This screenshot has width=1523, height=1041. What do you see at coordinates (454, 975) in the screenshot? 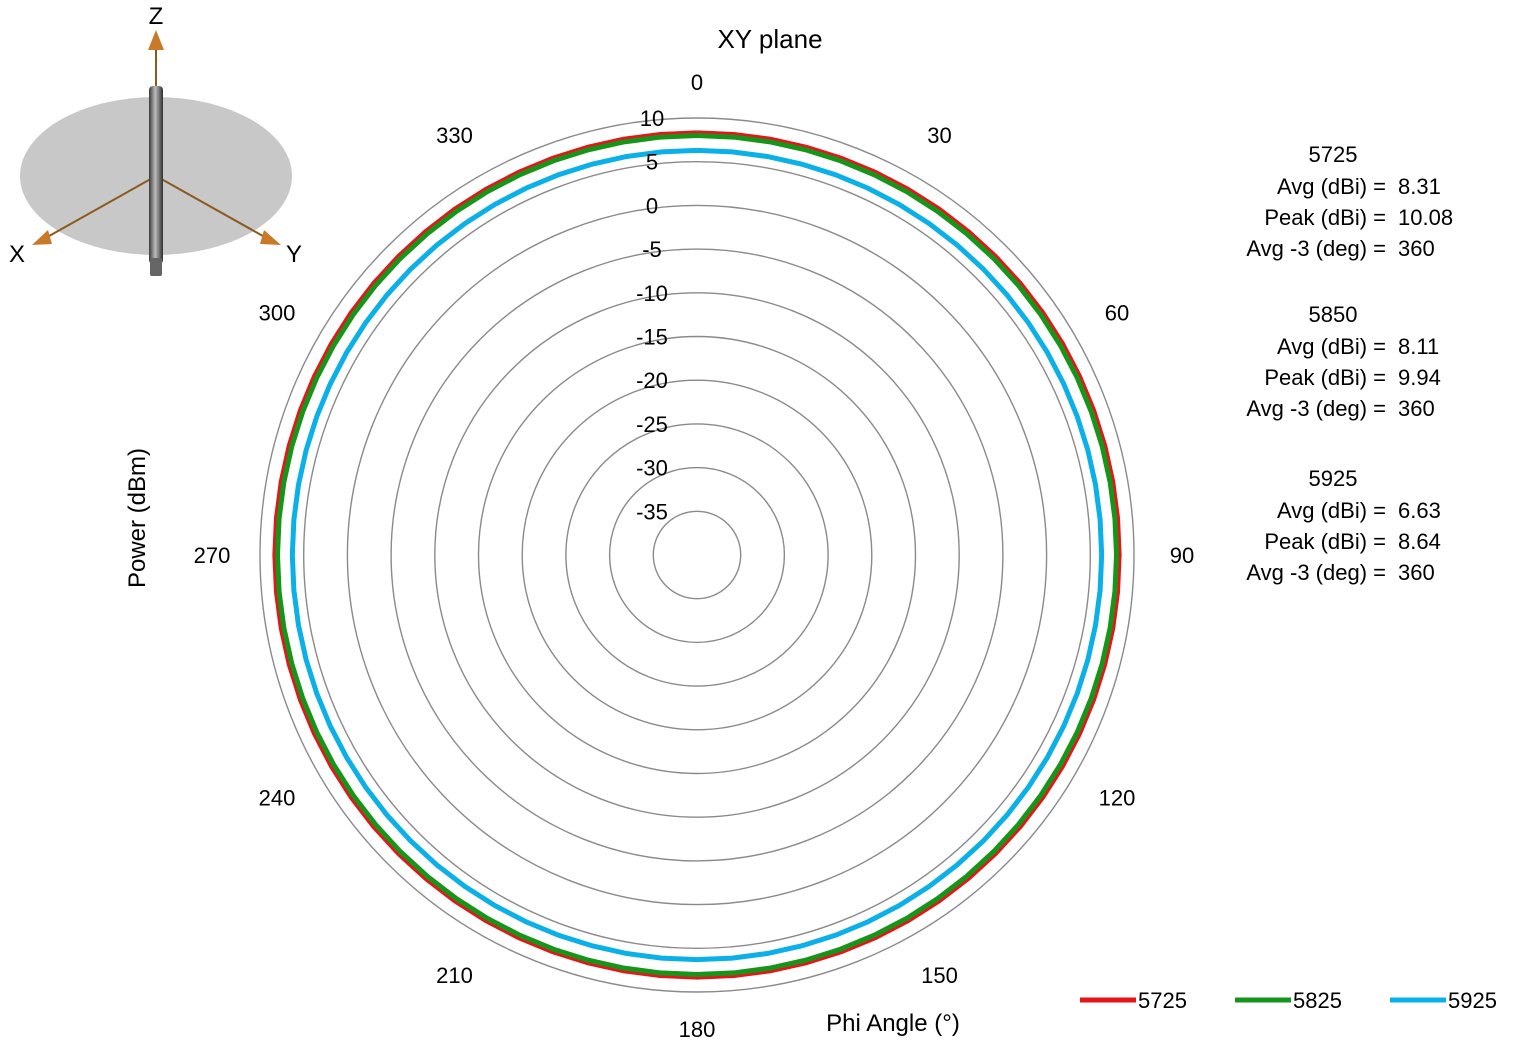
I see `angle-label-210: 210` at bounding box center [454, 975].